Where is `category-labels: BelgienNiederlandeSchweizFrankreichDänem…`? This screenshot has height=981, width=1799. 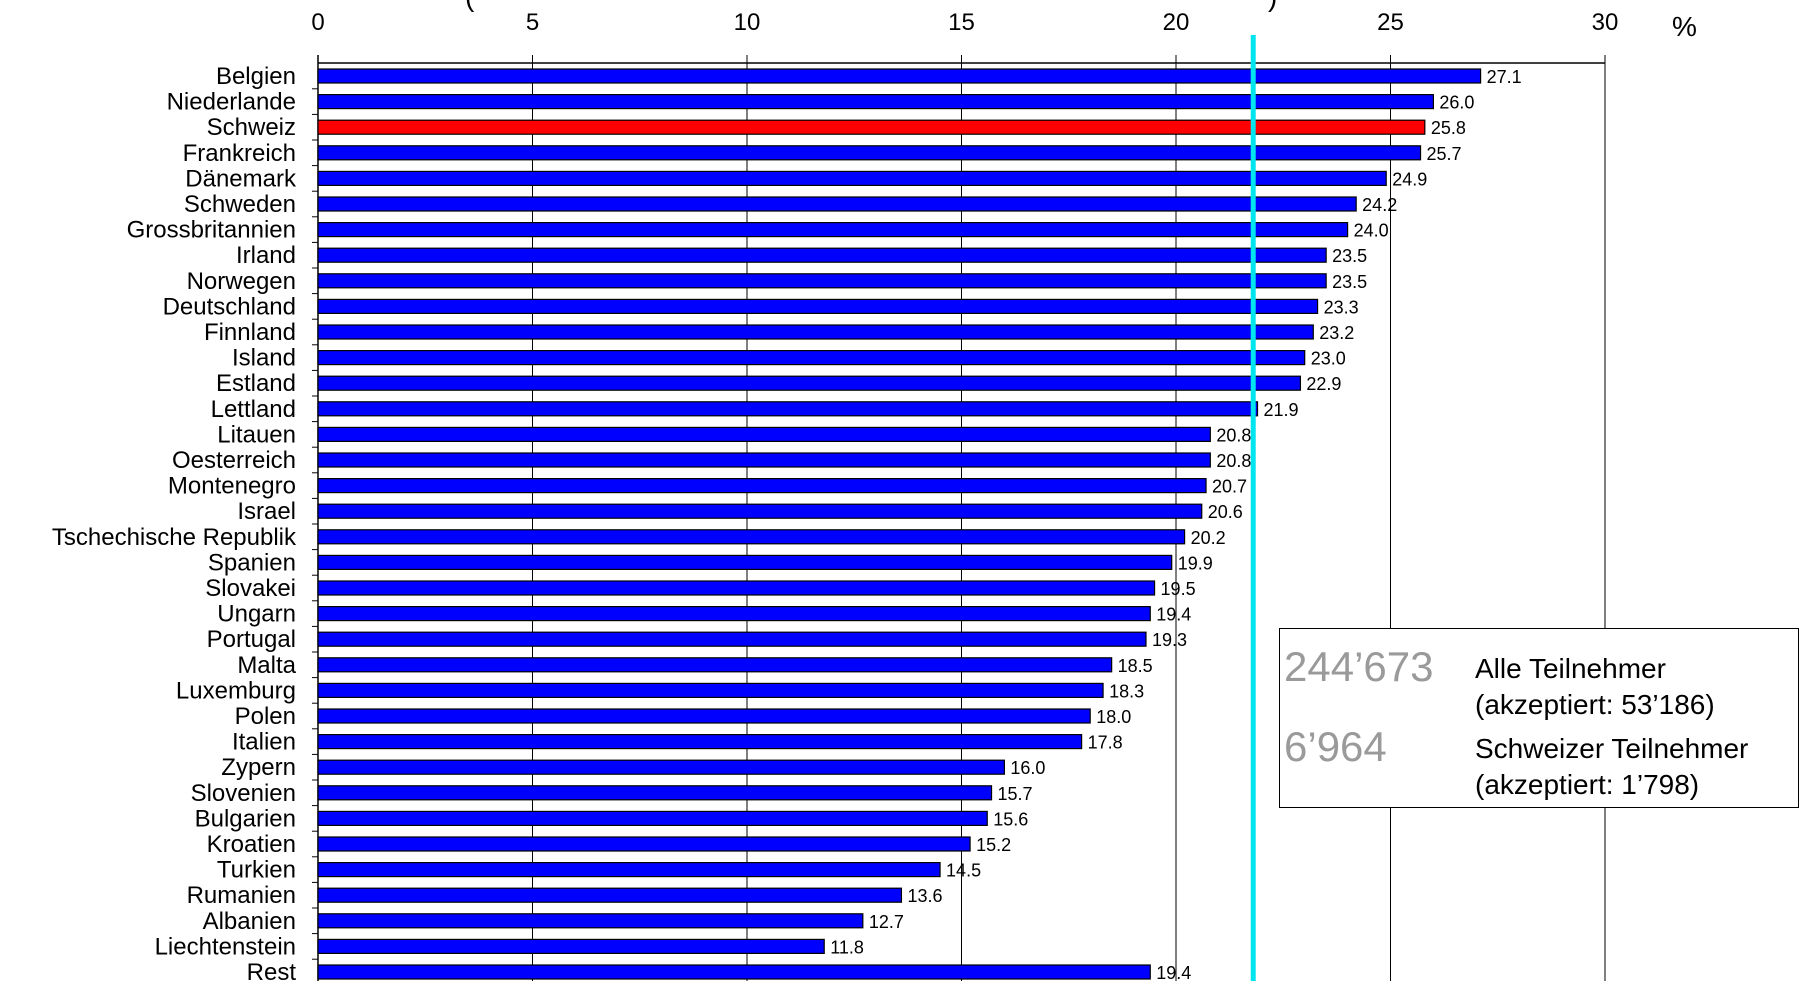
category-labels: BelgienNiederlandeSchweizFrankreichDänem… is located at coordinates (174, 522).